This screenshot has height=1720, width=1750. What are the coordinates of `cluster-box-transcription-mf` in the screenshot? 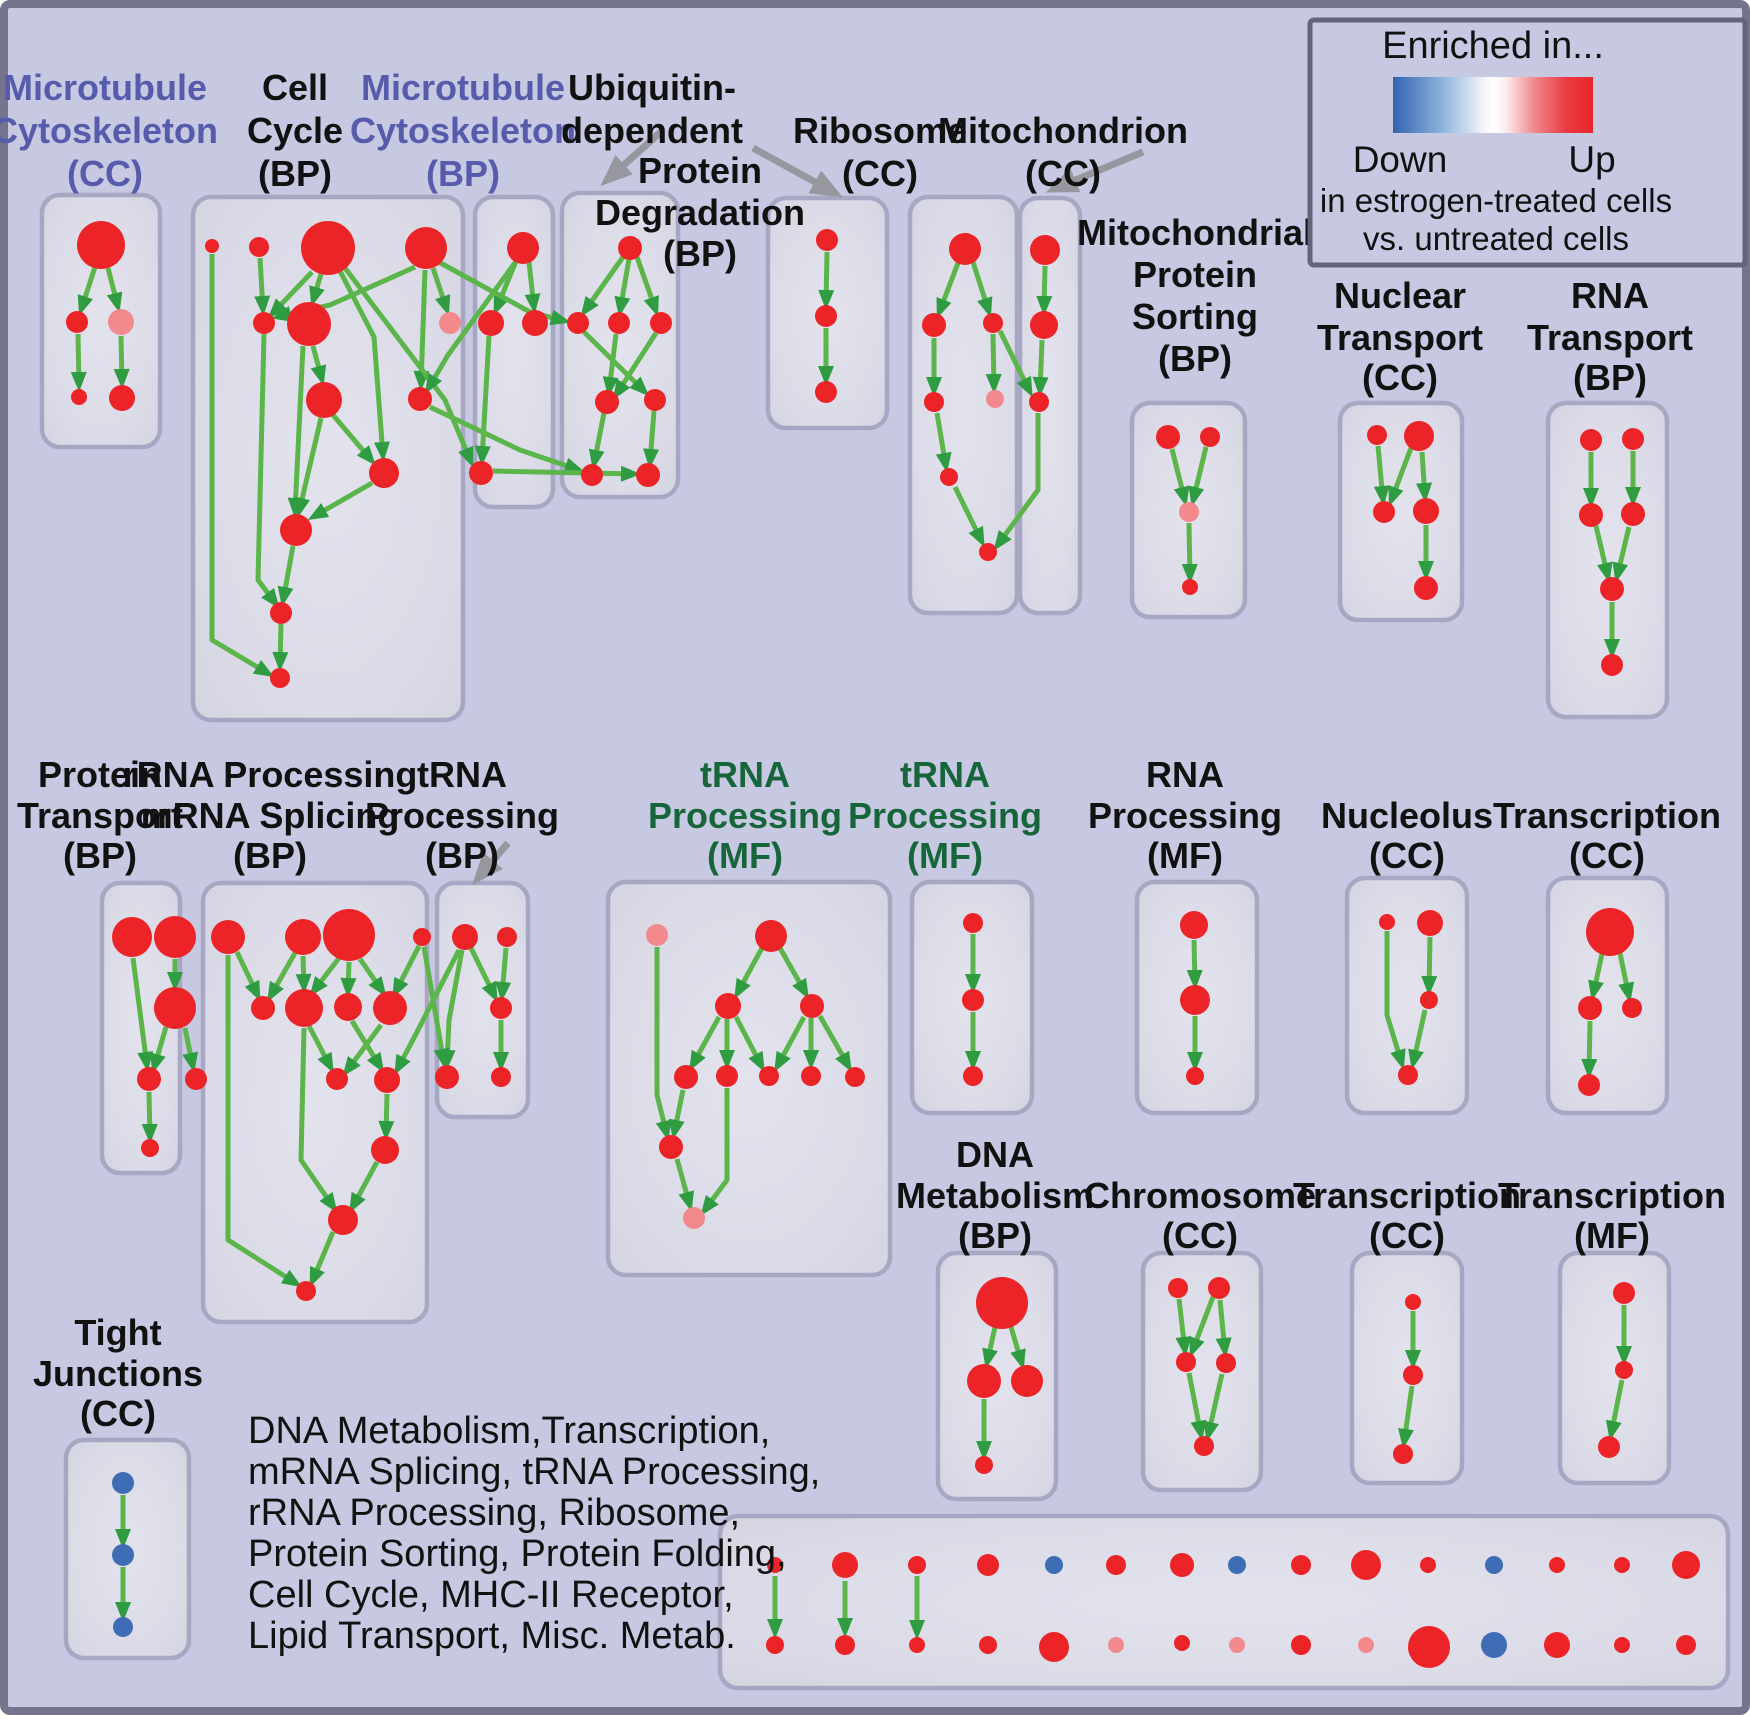 It's located at (1614, 1368).